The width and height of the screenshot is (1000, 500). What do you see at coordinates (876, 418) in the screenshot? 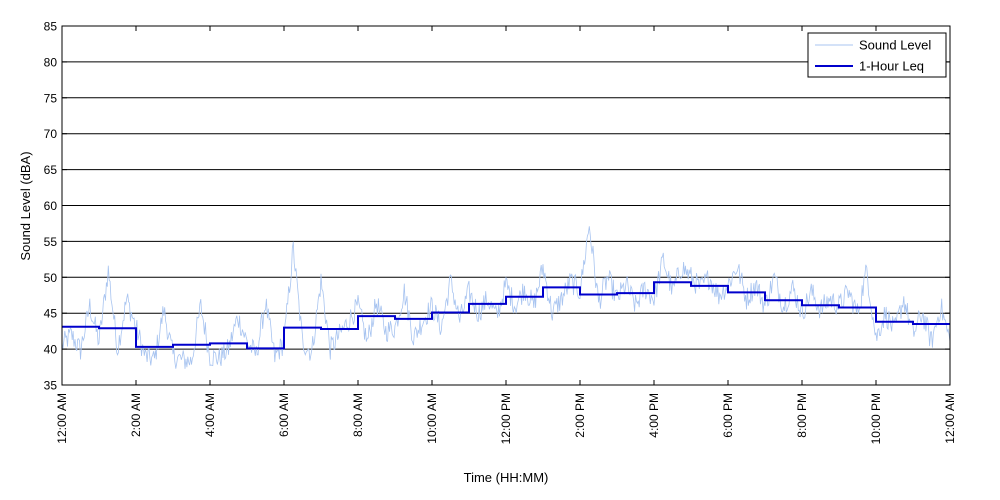
I see `x-tick-label: 10:00 PM` at bounding box center [876, 418].